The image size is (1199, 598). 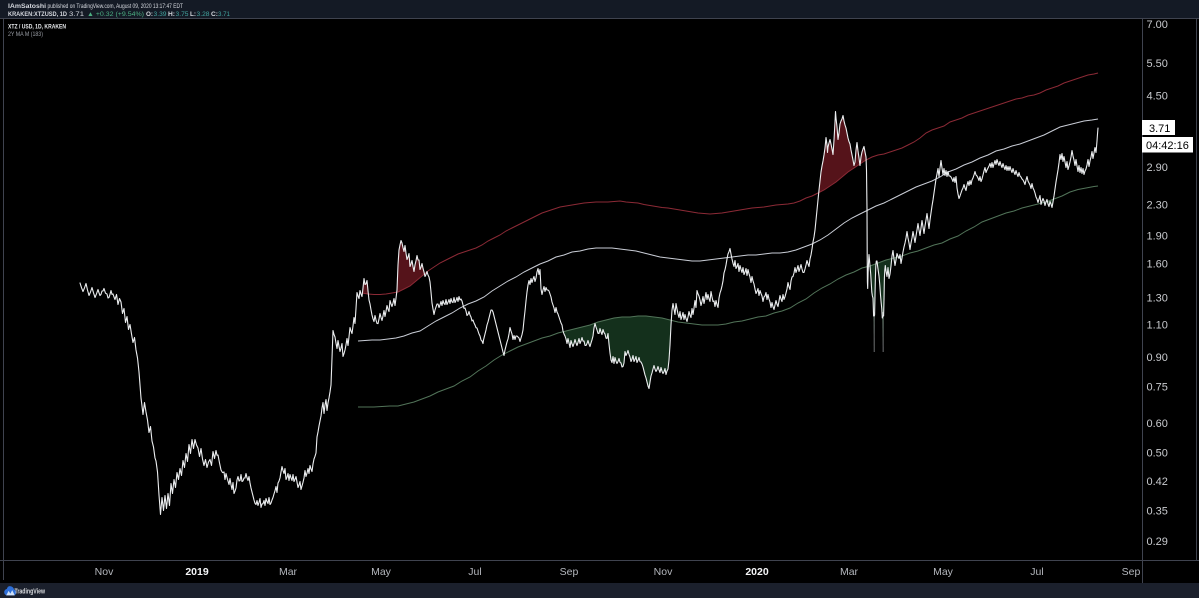 I want to click on svg-text: 1.90, so click(x=1157, y=237).